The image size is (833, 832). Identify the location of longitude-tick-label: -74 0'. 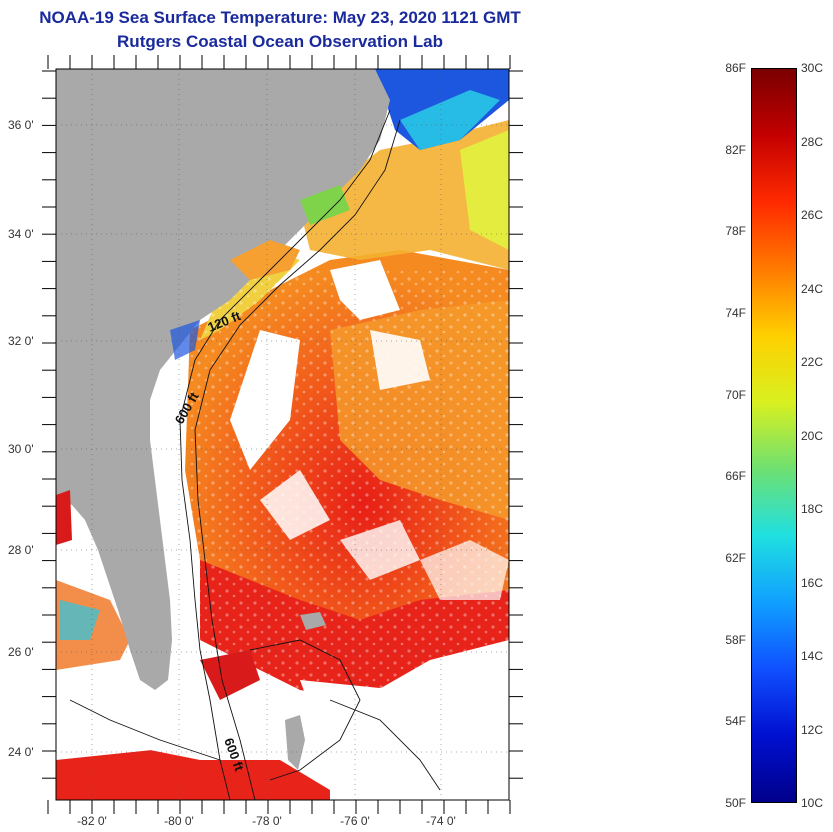
(441, 821).